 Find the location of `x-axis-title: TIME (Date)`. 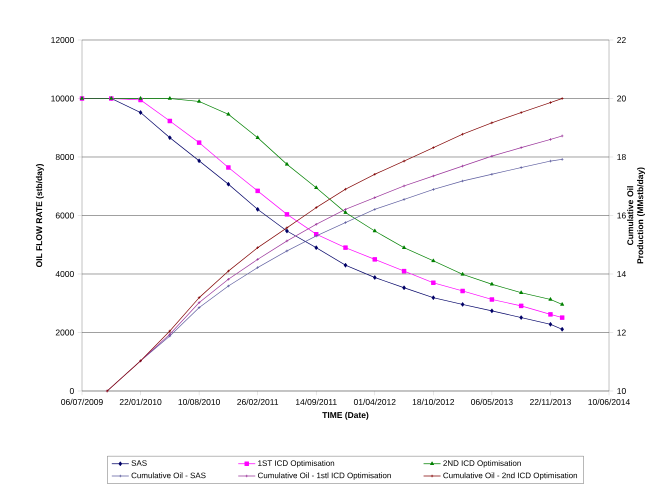

x-axis-title: TIME (Date) is located at coordinates (345, 416).